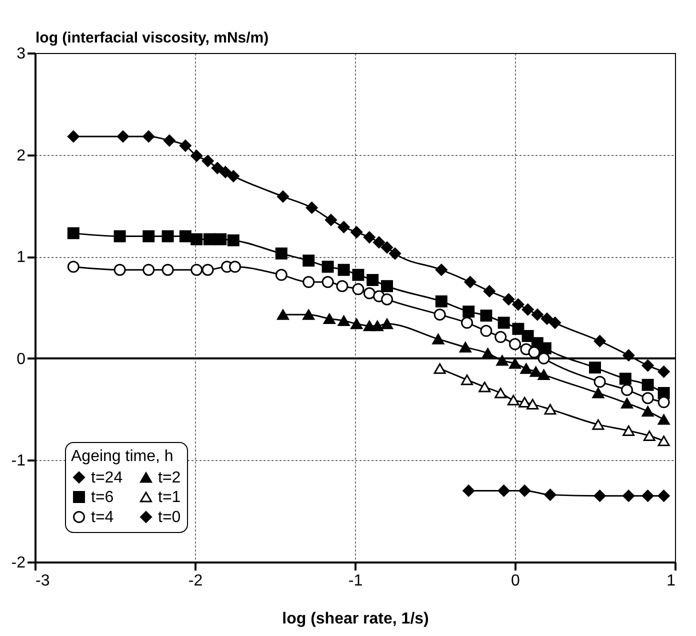 The image size is (696, 636). I want to click on y-tick-label: 1, so click(21, 257).